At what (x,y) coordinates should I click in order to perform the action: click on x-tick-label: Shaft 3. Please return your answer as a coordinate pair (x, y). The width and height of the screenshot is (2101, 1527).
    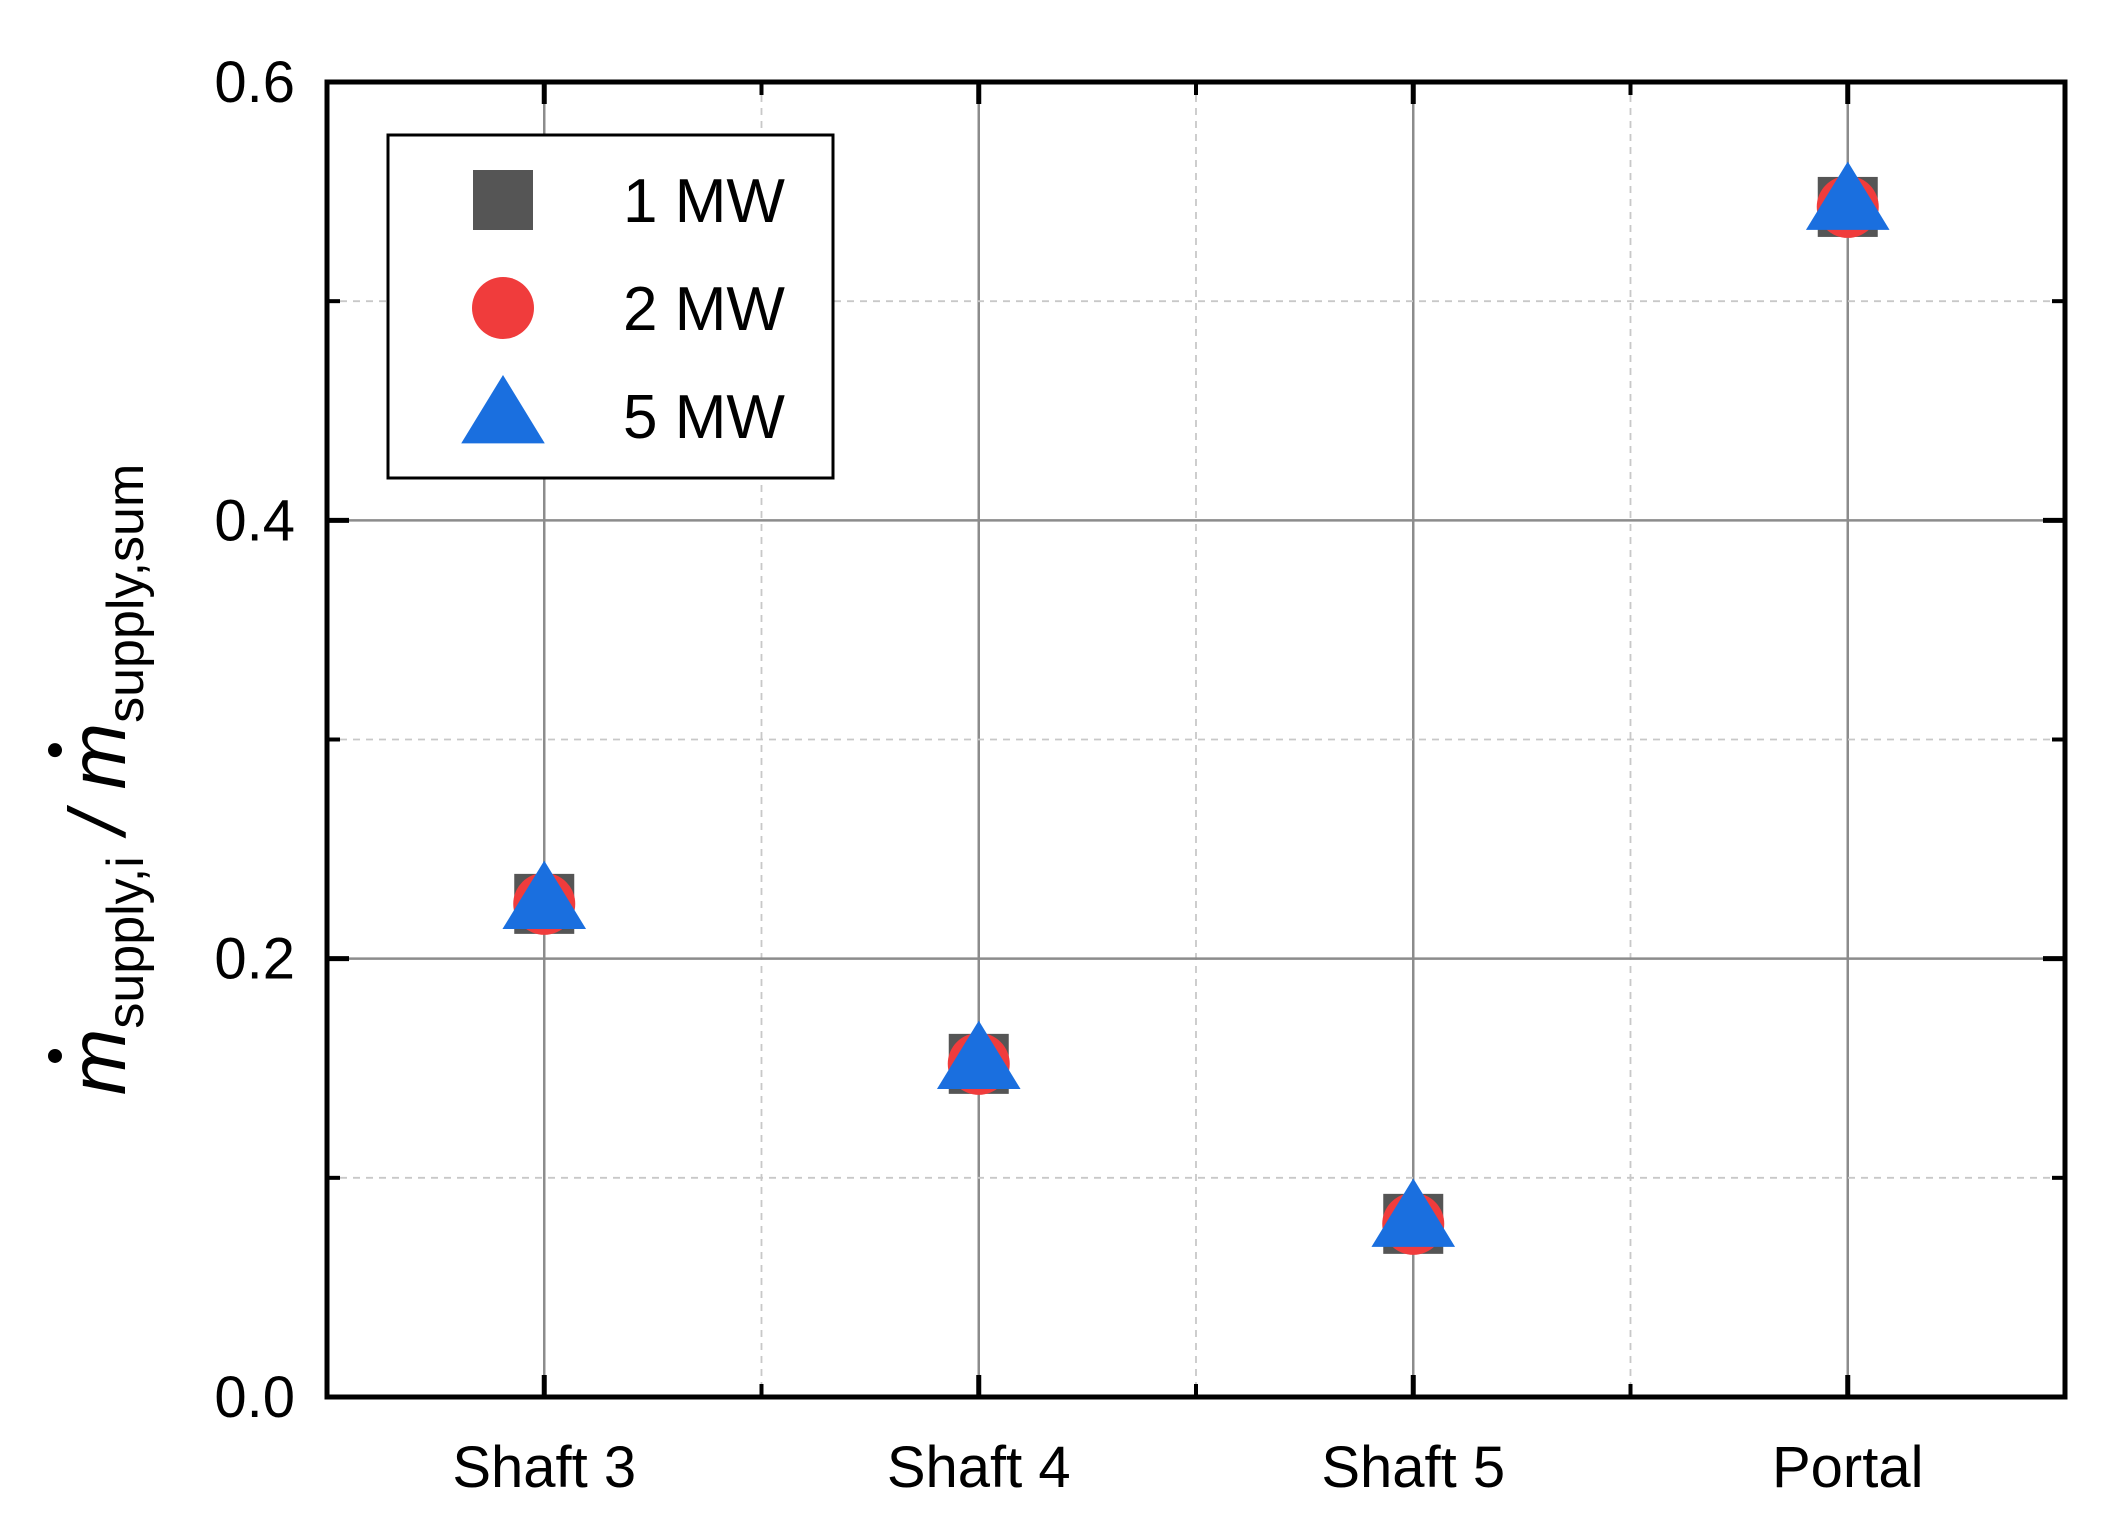
    Looking at the image, I should click on (544, 1467).